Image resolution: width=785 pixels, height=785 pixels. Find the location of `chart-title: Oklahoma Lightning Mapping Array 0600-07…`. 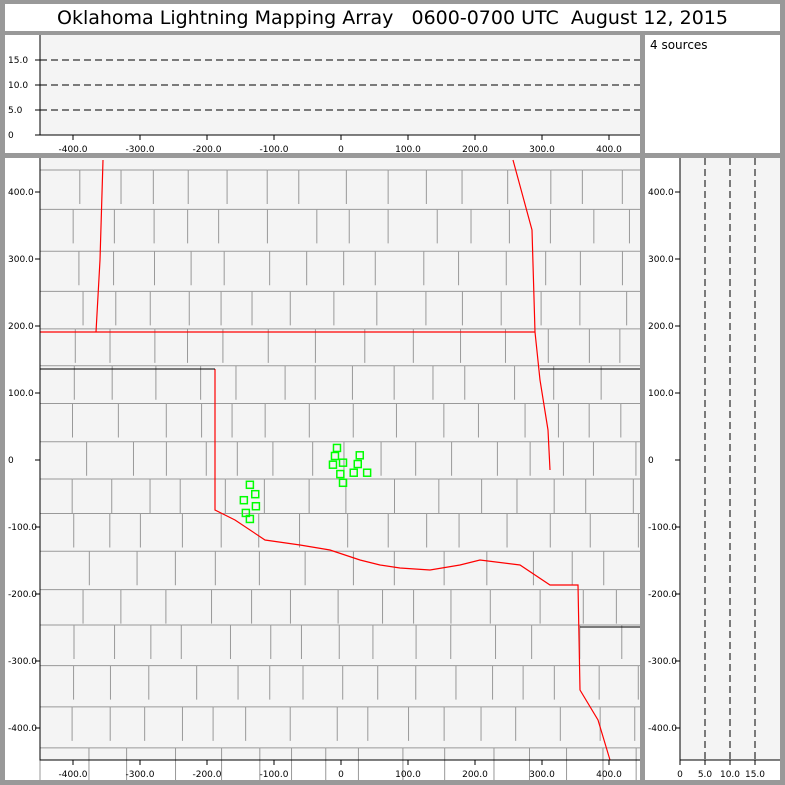

chart-title: Oklahoma Lightning Mapping Array 0600-07… is located at coordinates (392, 17).